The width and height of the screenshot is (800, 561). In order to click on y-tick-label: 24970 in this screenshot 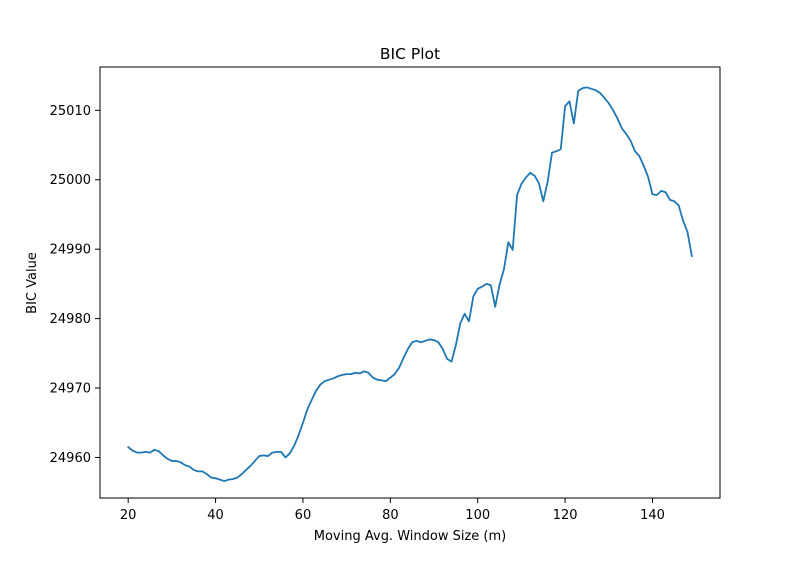, I will do `click(70, 389)`.